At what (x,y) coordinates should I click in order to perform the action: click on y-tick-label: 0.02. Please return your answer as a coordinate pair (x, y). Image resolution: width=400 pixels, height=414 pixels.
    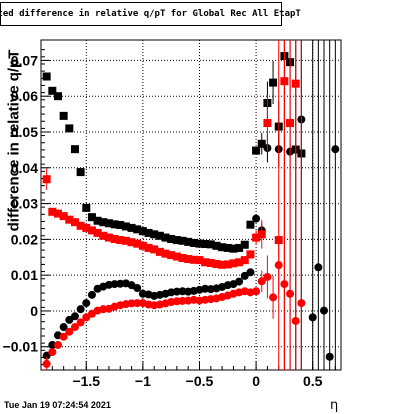
    Looking at the image, I should click on (24, 239).